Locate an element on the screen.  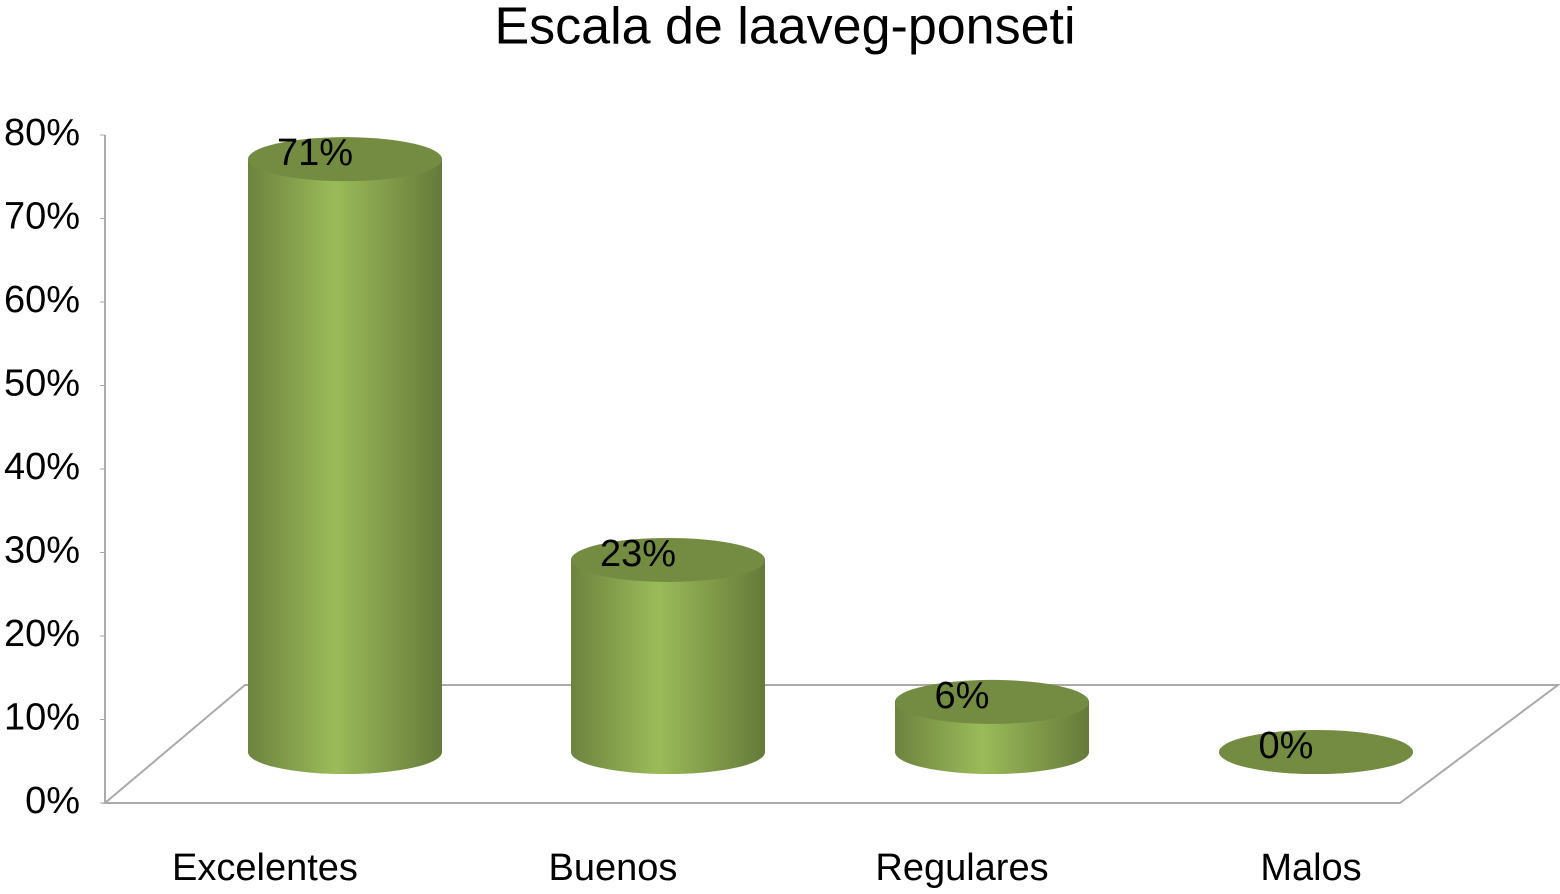
y-tick-label: 40% is located at coordinates (42, 467).